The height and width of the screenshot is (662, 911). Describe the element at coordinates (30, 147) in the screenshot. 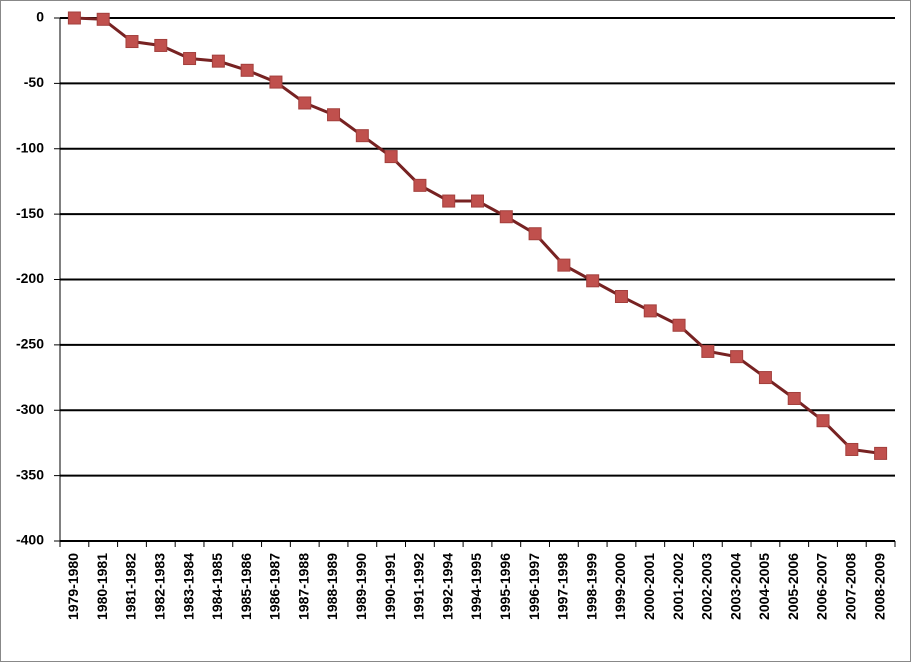

I see `y-tick-label: -100` at that location.